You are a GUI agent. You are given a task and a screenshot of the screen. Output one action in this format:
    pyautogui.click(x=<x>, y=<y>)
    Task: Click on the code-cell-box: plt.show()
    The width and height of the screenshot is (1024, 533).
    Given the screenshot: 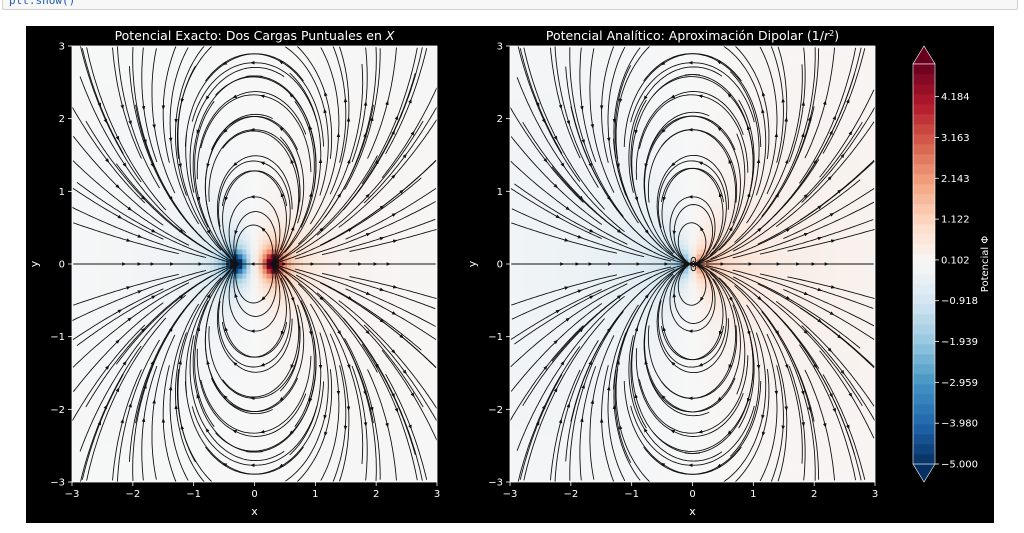 What is the action you would take?
    pyautogui.click(x=510, y=5)
    